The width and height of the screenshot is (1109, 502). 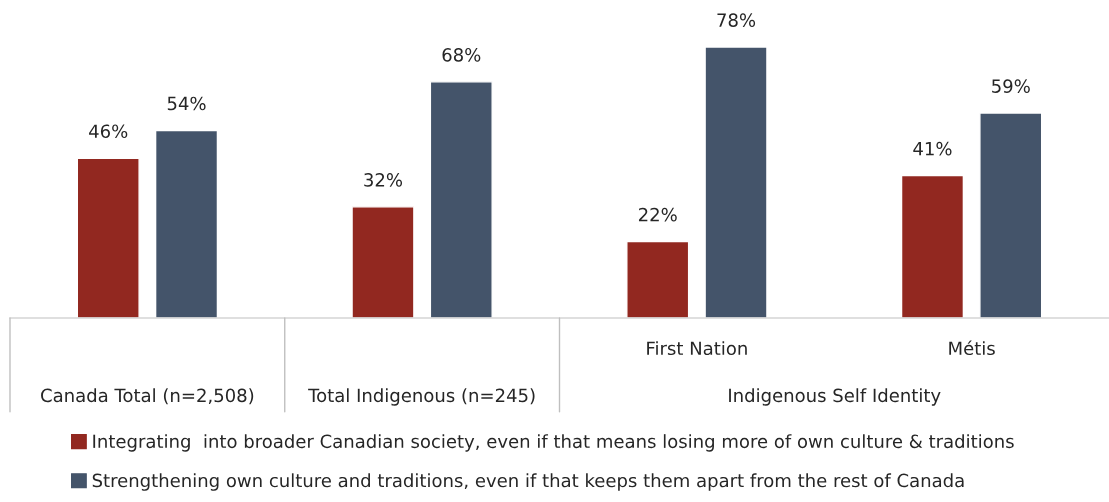 I want to click on x-tick-label: First Nation, so click(x=697, y=348).